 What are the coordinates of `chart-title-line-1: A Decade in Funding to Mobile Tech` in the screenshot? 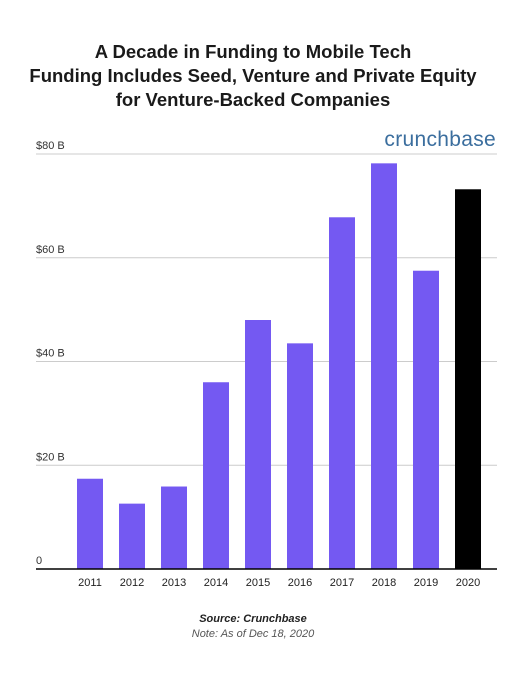 It's located at (253, 51).